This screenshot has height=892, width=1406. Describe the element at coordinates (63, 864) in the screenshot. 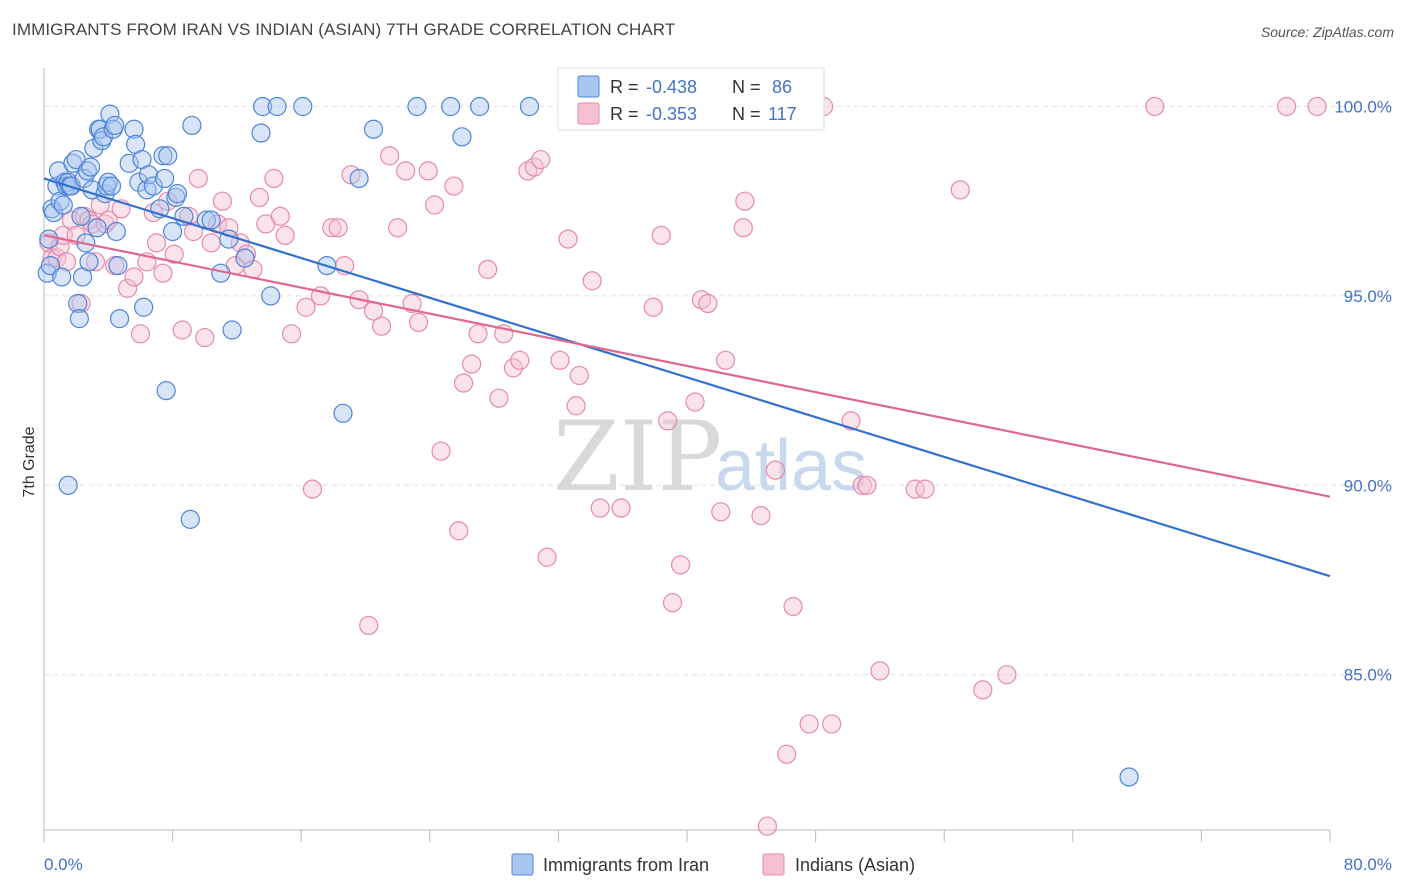

I see `x-tick-label-min: 0.0%` at that location.